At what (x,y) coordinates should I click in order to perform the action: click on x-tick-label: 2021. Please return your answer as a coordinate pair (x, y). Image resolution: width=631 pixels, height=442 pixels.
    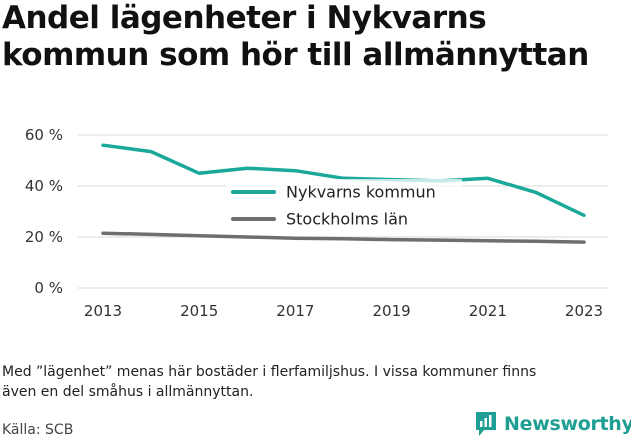
    Looking at the image, I should click on (488, 311).